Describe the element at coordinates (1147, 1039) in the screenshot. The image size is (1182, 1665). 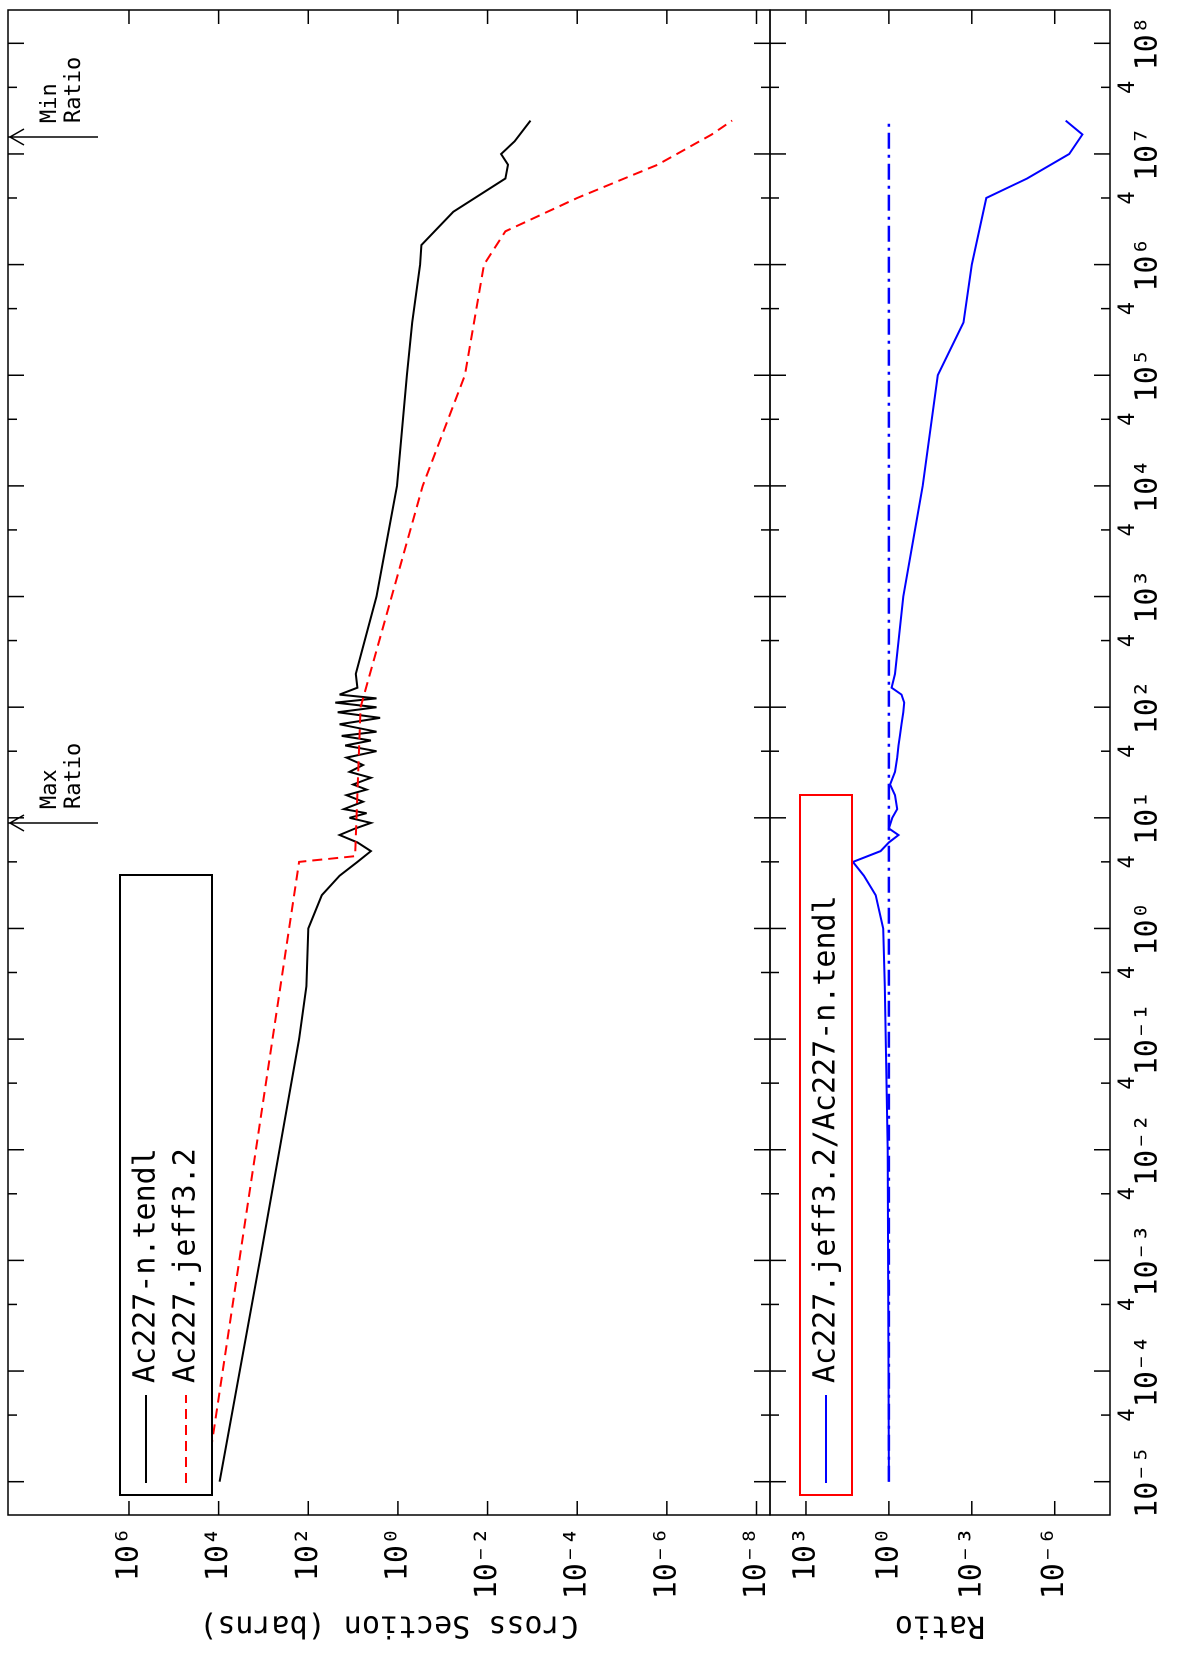
I see `x-tick-label: 10⁻¹` at that location.